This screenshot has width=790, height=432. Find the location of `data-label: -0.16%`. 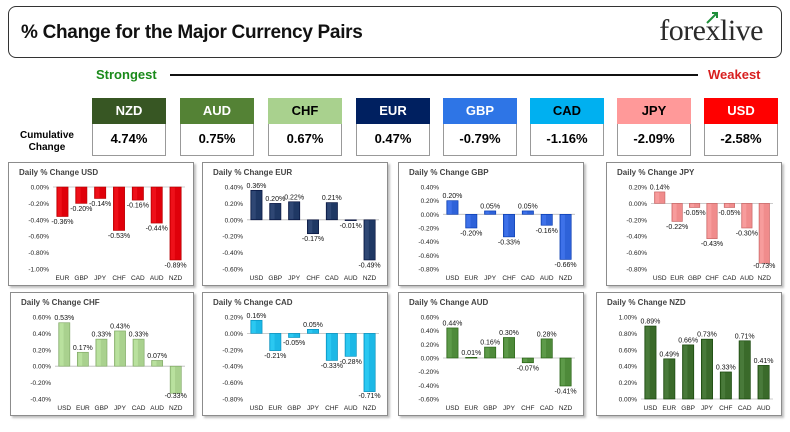

data-label: -0.16% is located at coordinates (547, 231).